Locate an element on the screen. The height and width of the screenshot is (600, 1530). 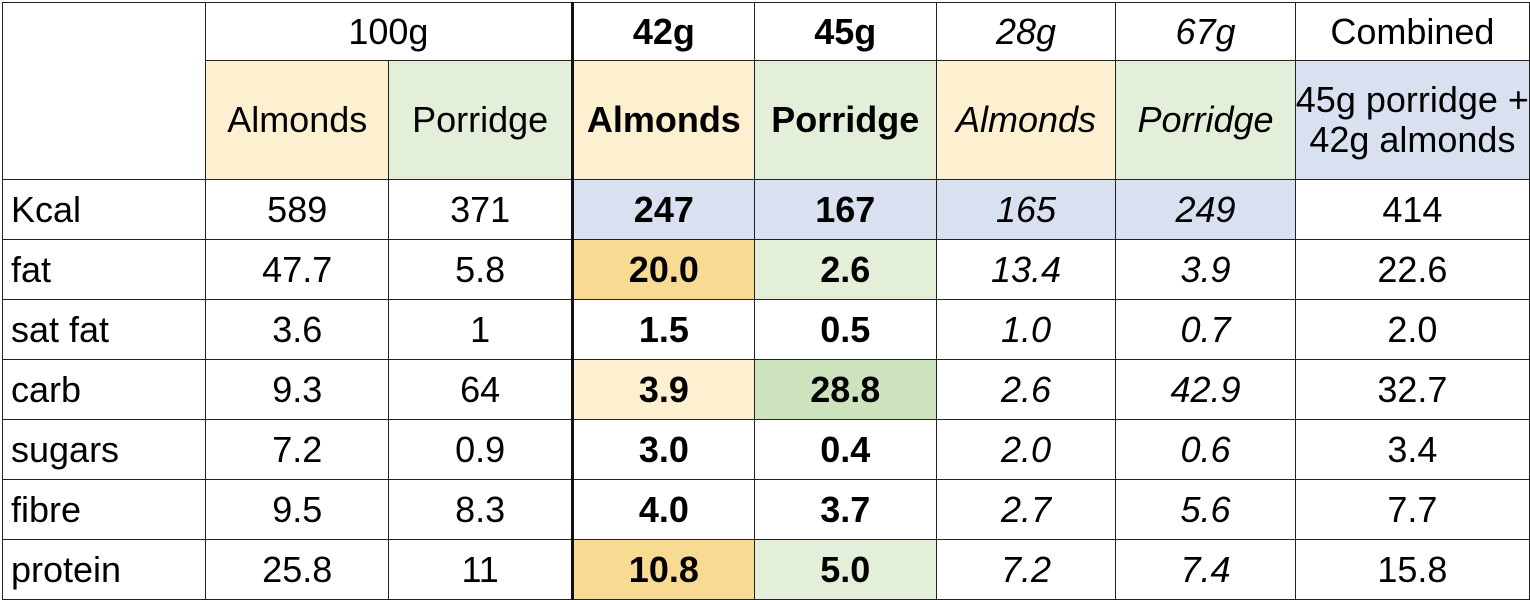
cell-value: 13.4 is located at coordinates (1026, 269).